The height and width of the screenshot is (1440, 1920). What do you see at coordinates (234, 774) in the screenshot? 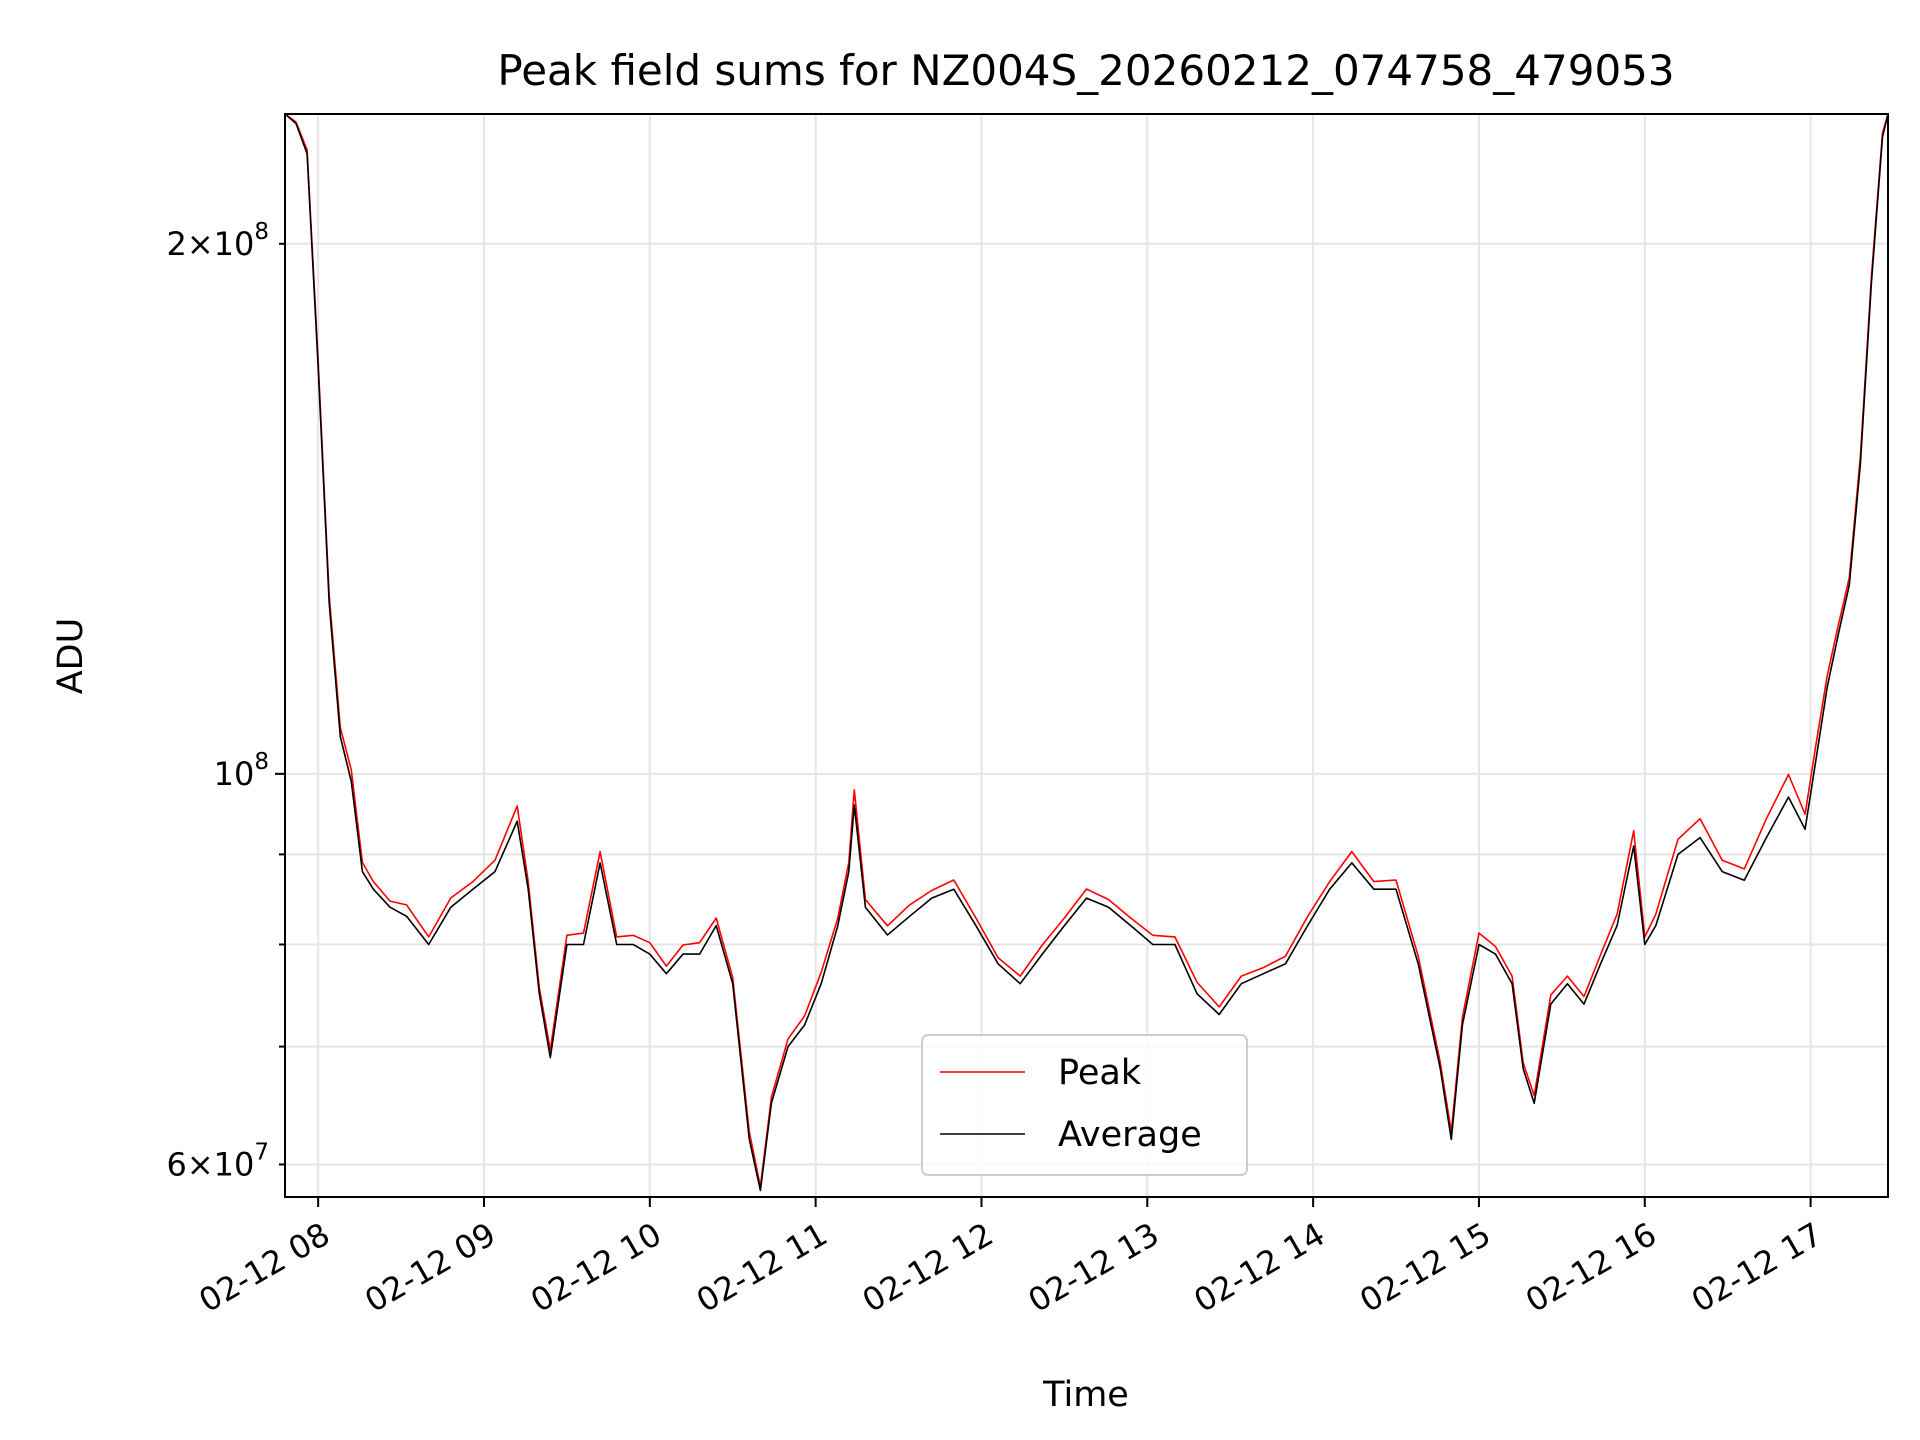
I see `y-tick-base: 10` at bounding box center [234, 774].